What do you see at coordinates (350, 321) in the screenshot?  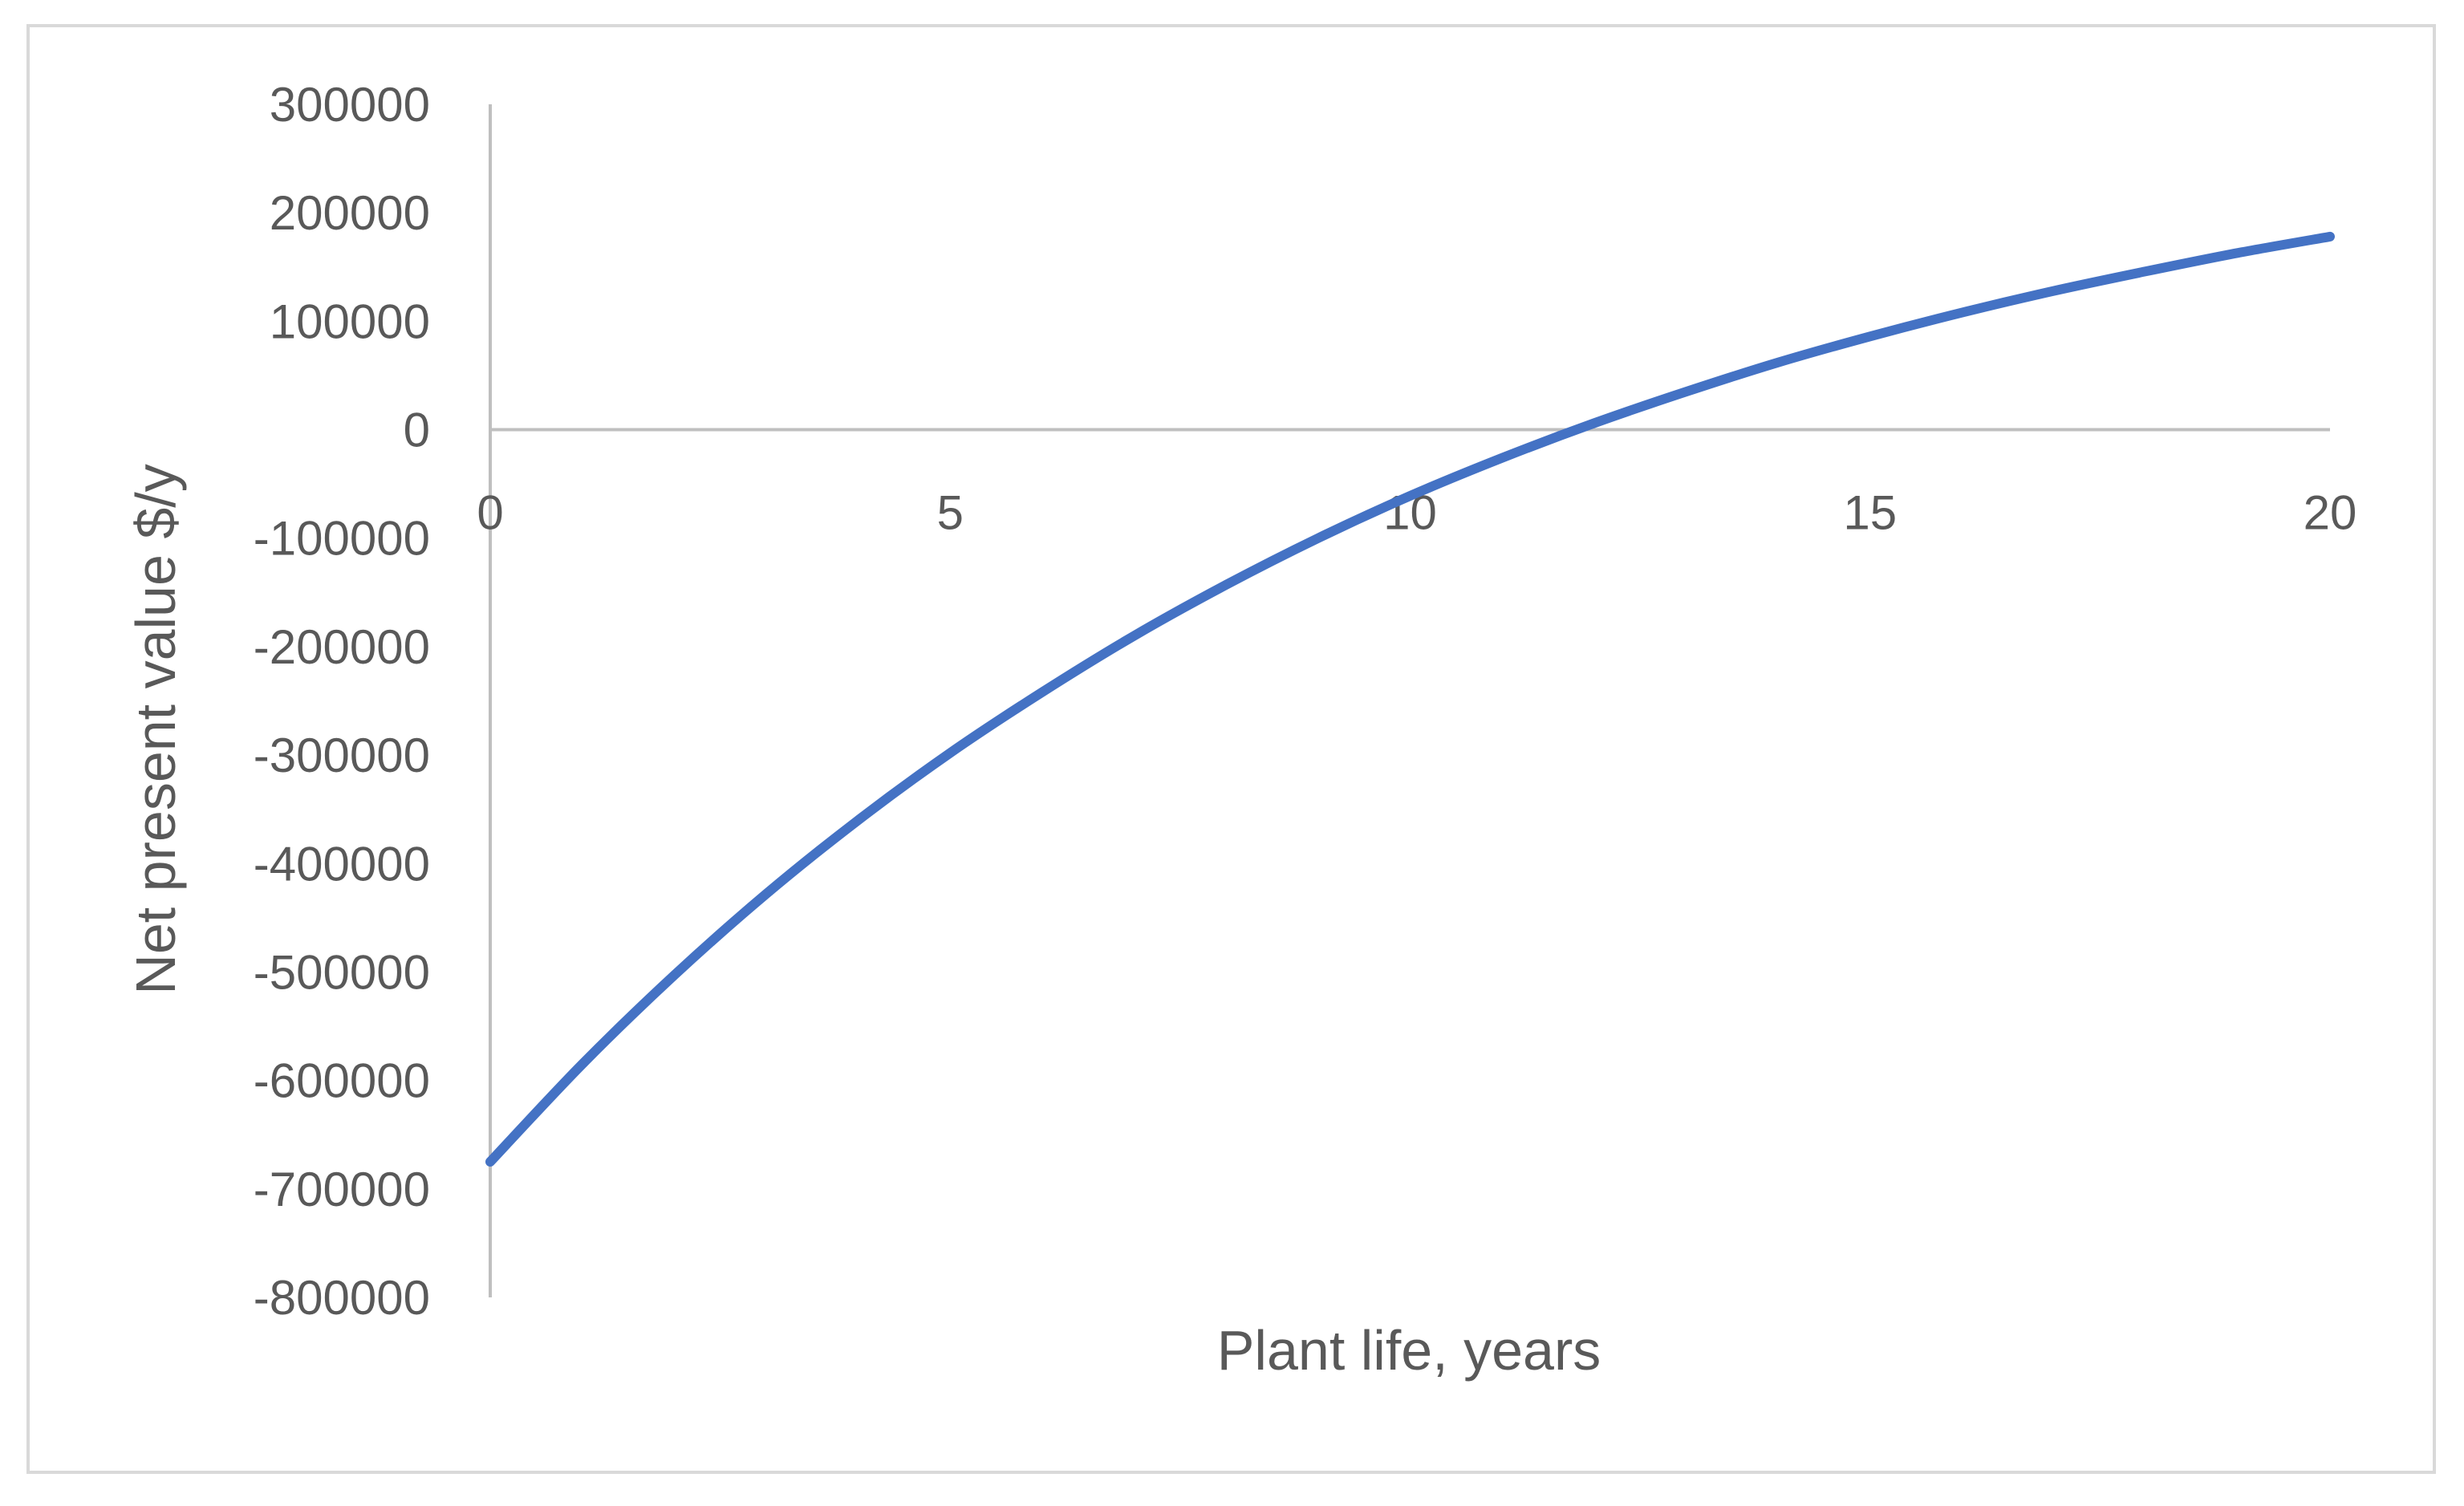 I see `y-tick-label: 100000` at bounding box center [350, 321].